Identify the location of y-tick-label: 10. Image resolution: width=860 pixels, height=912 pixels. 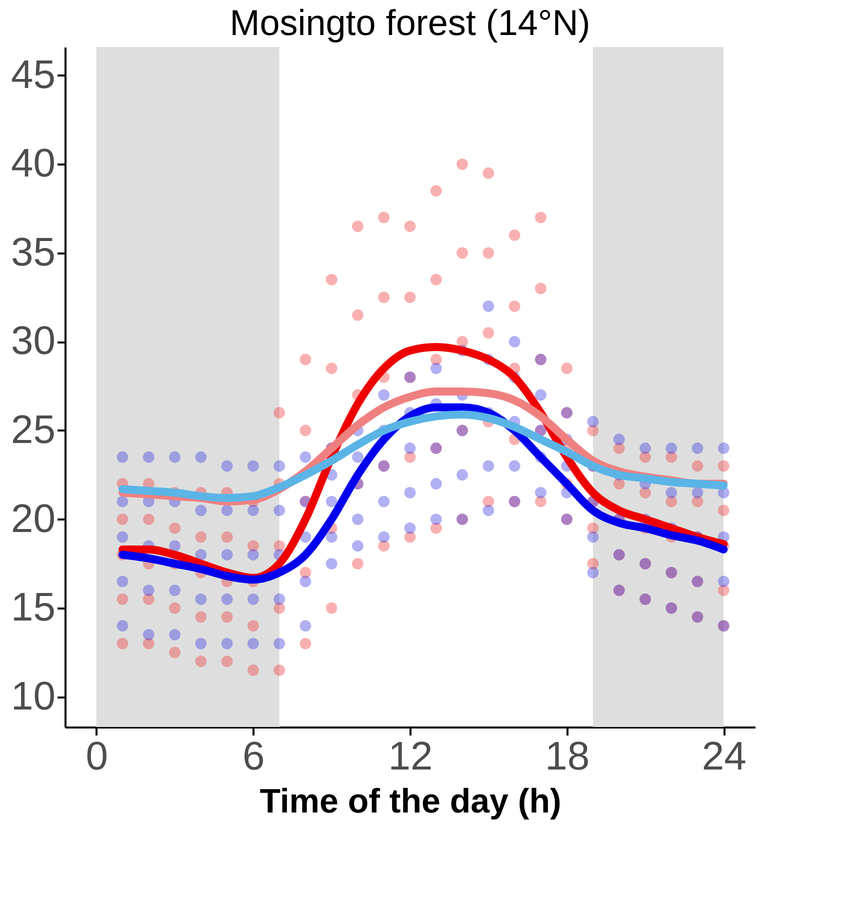
(33, 696).